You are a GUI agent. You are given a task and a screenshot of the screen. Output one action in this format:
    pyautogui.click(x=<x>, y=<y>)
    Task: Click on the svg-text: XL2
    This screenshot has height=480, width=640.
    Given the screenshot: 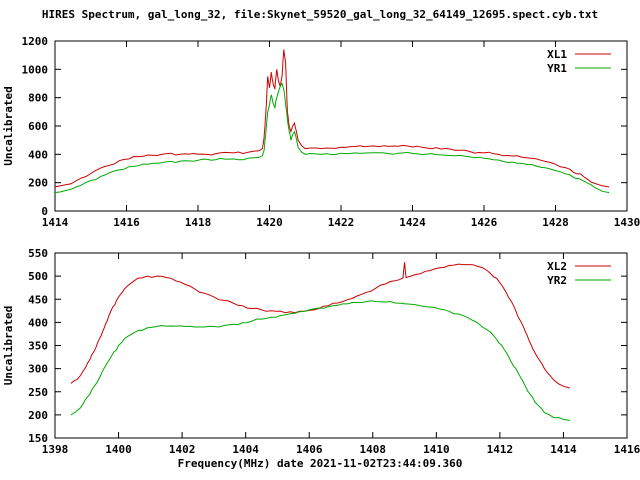 What is the action you would take?
    pyautogui.click(x=557, y=266)
    